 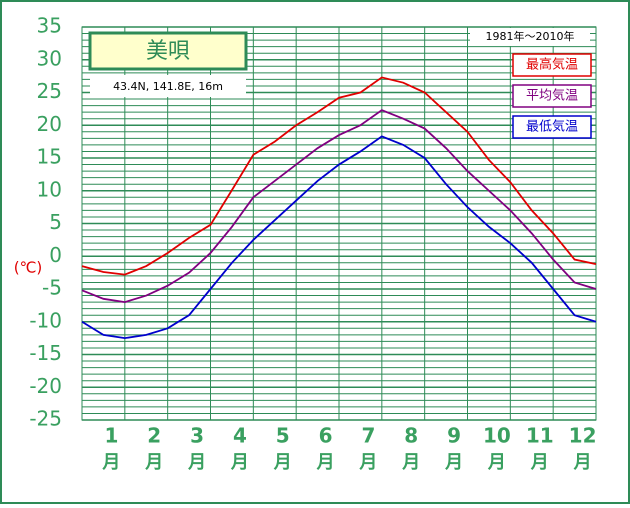 I want to click on x-tick-label: 10, so click(x=497, y=436).